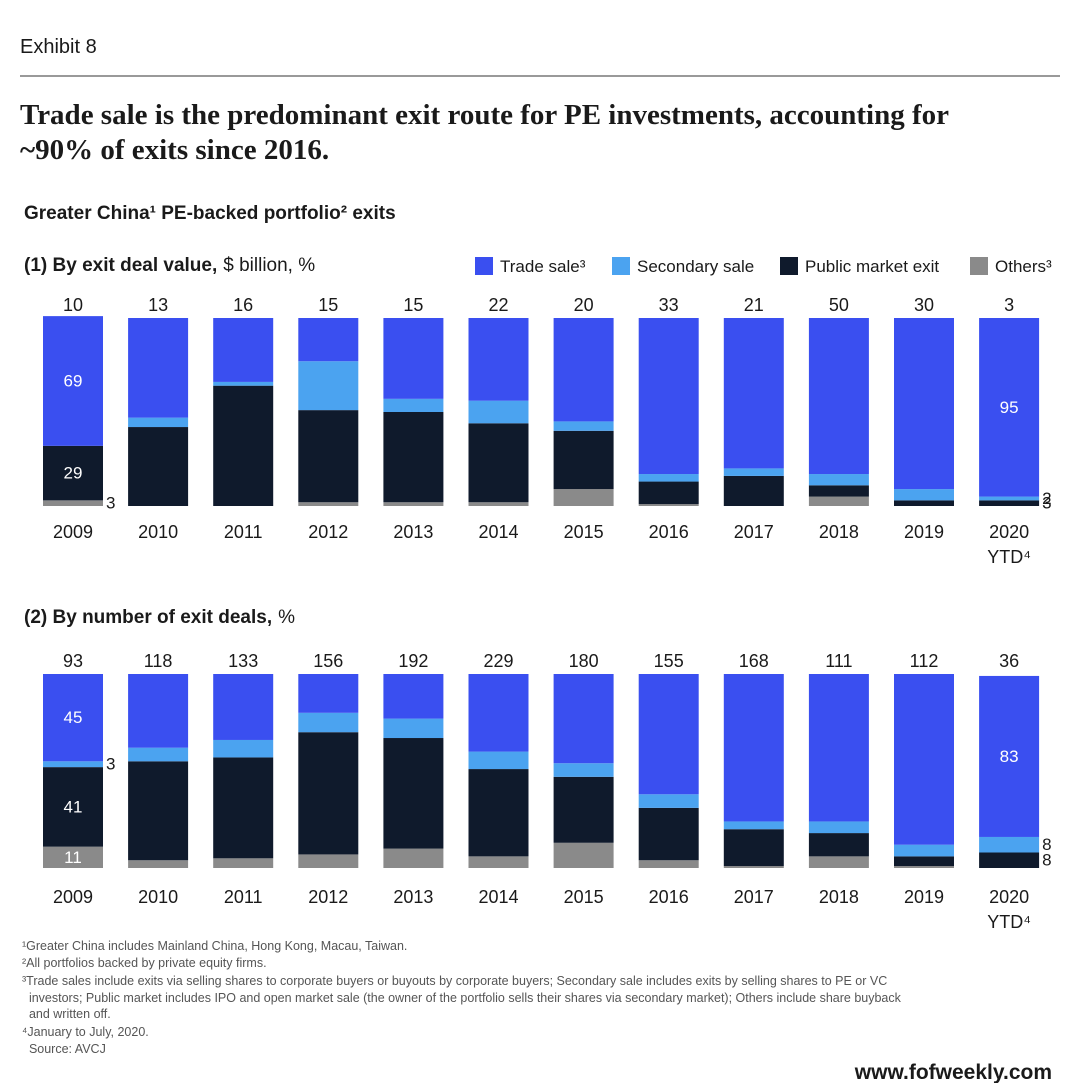 The image size is (1080, 1083). What do you see at coordinates (120, 265) in the screenshot?
I see `heading-main: (1) By exit deal value,` at bounding box center [120, 265].